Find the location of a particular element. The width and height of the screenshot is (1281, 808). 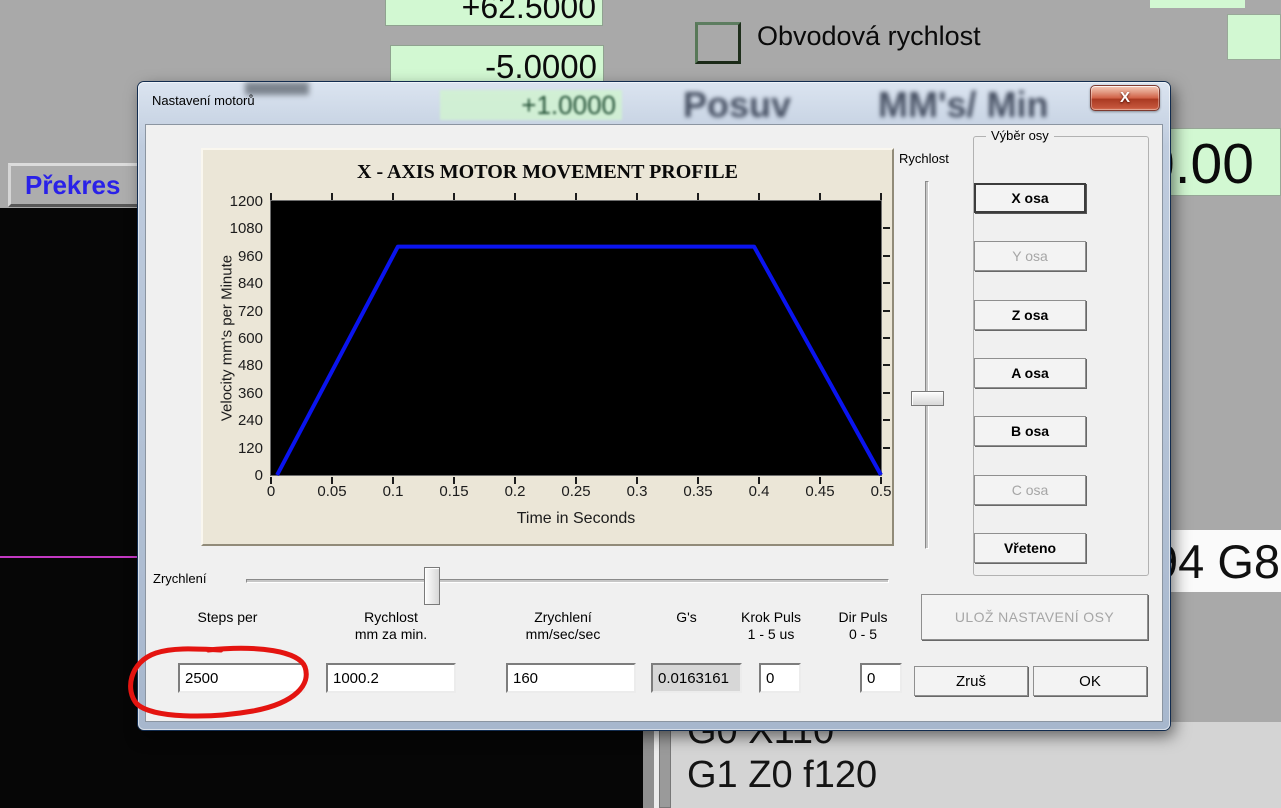

axis-button-y-axis: Y osa is located at coordinates (1030, 256).